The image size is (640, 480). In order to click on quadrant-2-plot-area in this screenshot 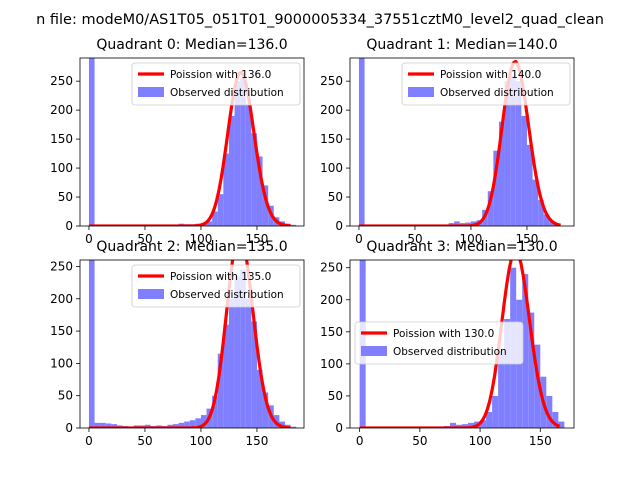, I will do `click(192, 344)`.